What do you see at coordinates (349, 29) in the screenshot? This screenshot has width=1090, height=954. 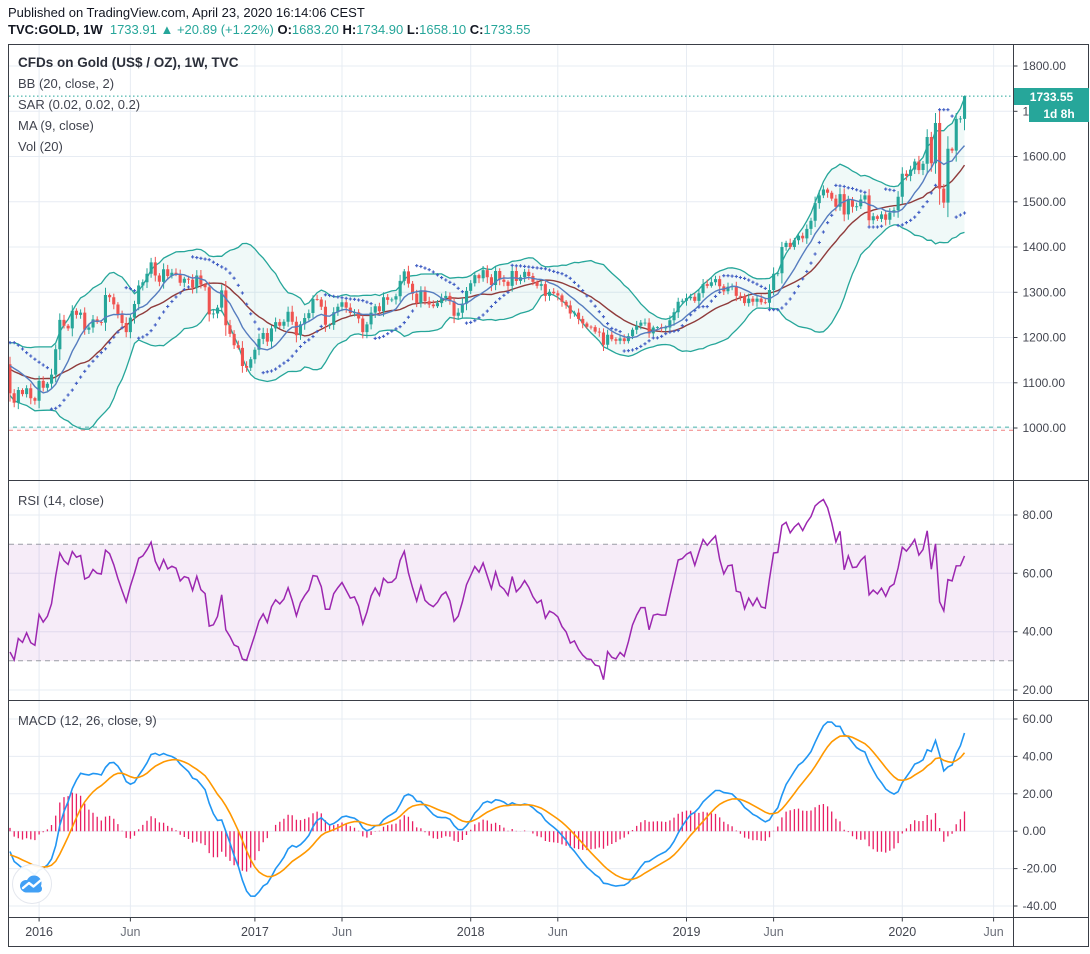 I see `high-label: H:` at bounding box center [349, 29].